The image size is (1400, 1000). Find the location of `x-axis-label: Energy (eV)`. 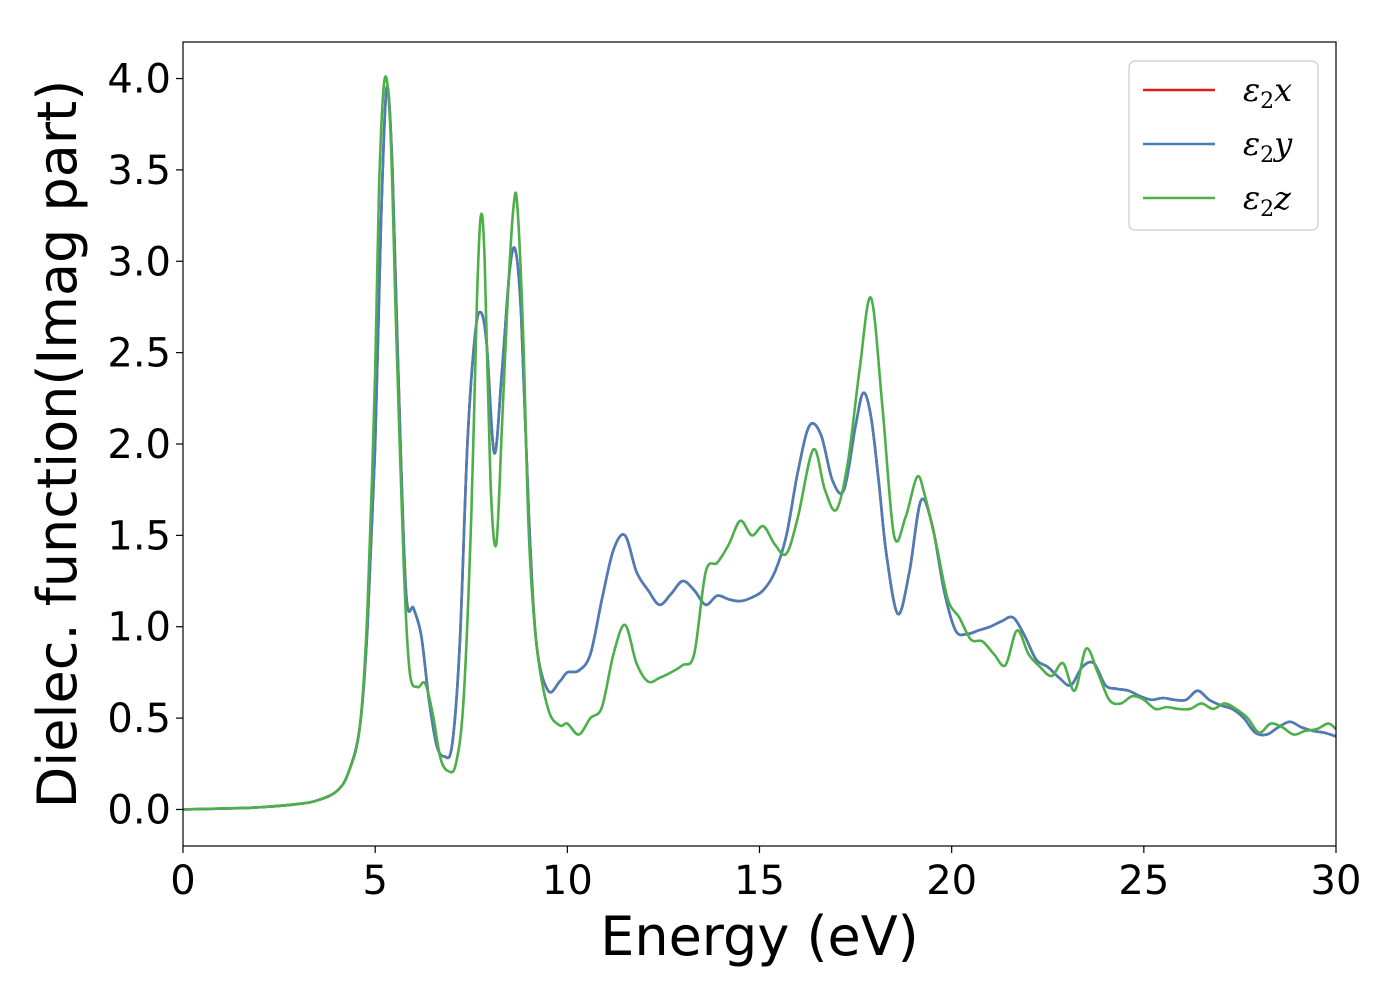

x-axis-label: Energy (eV) is located at coordinates (759, 936).